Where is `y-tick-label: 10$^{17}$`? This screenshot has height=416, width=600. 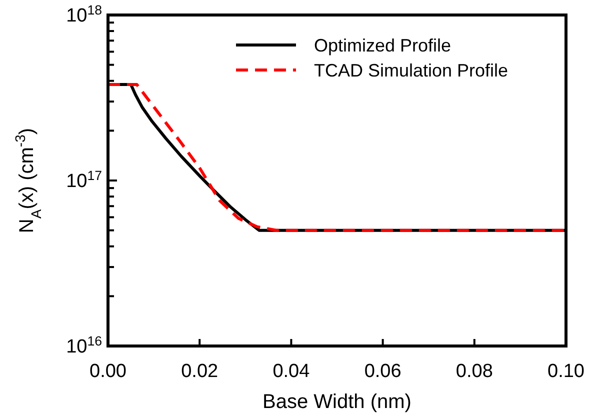 y-tick-label: 10$^{17}$ is located at coordinates (84, 180).